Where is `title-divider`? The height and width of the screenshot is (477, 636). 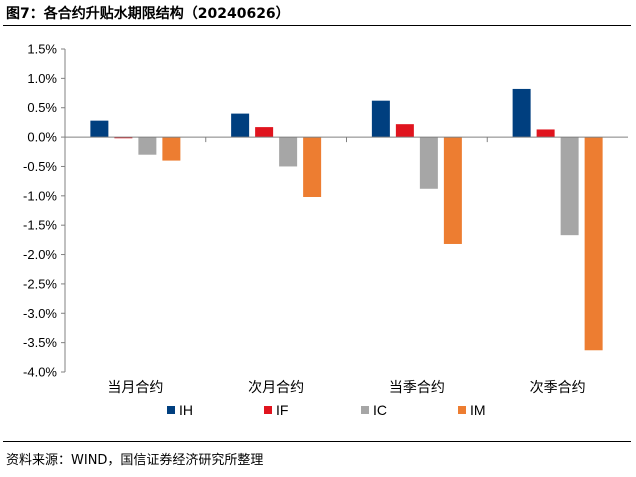
title-divider is located at coordinates (317, 25).